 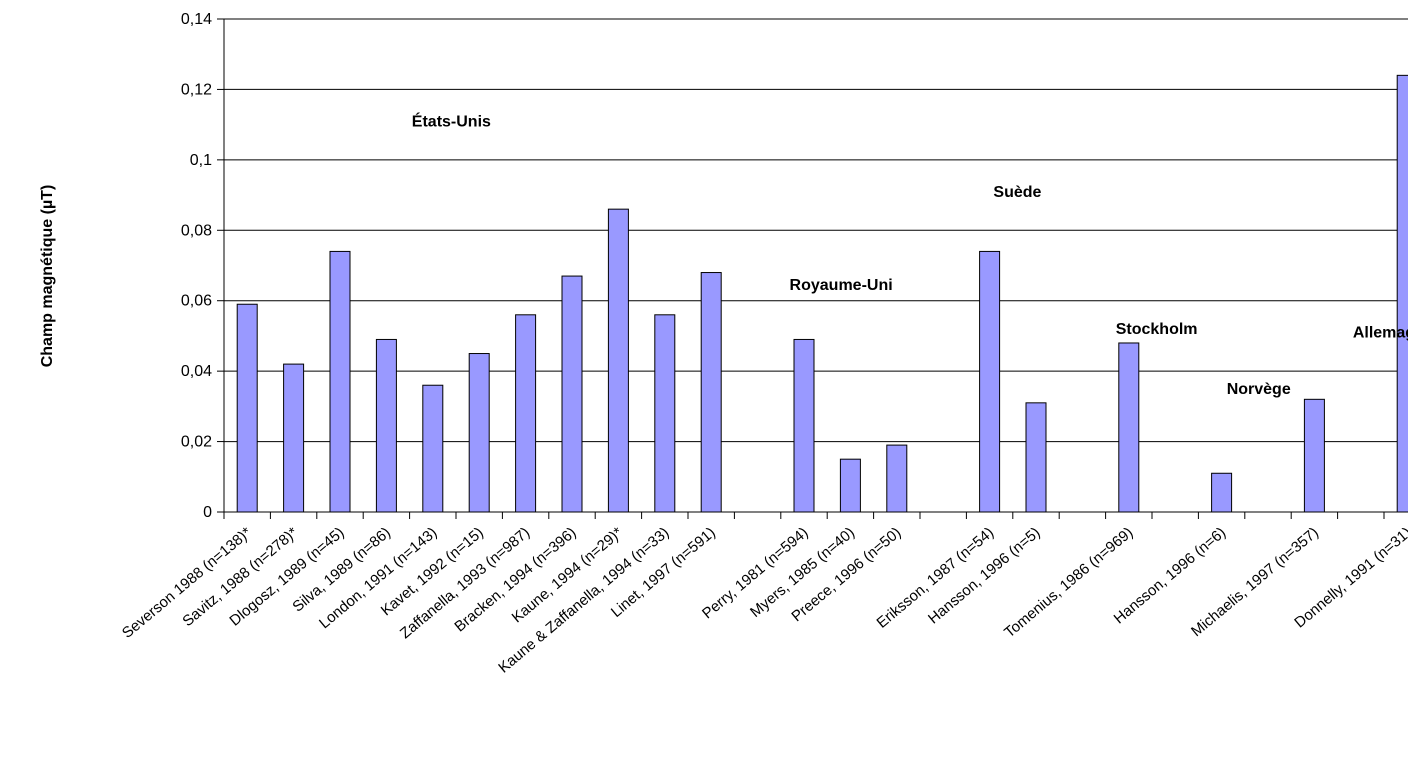 What do you see at coordinates (196, 266) in the screenshot?
I see `y-tick-labels: 0 0,02 0,04 0,06 0,08 0,1 0,12 0,14` at bounding box center [196, 266].